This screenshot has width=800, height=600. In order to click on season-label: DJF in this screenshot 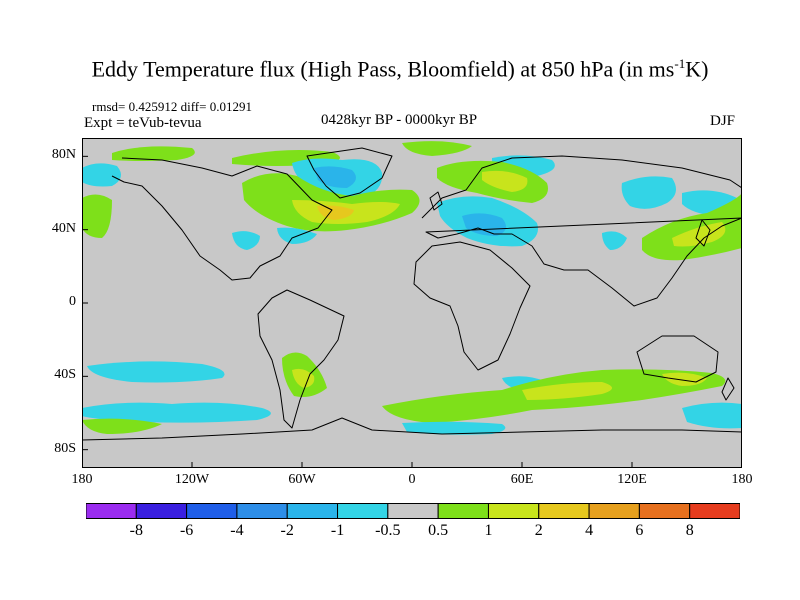, I will do `click(723, 121)`.